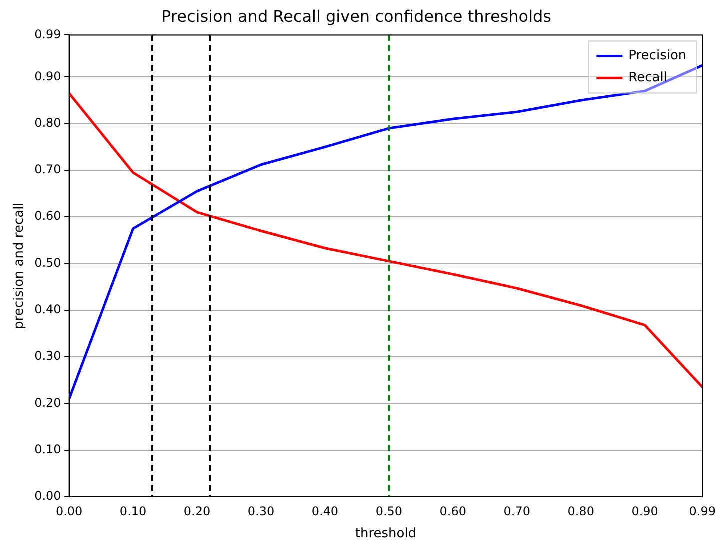 This screenshot has width=719, height=552. What do you see at coordinates (48, 449) in the screenshot?
I see `y-tick-label: 0.10` at bounding box center [48, 449].